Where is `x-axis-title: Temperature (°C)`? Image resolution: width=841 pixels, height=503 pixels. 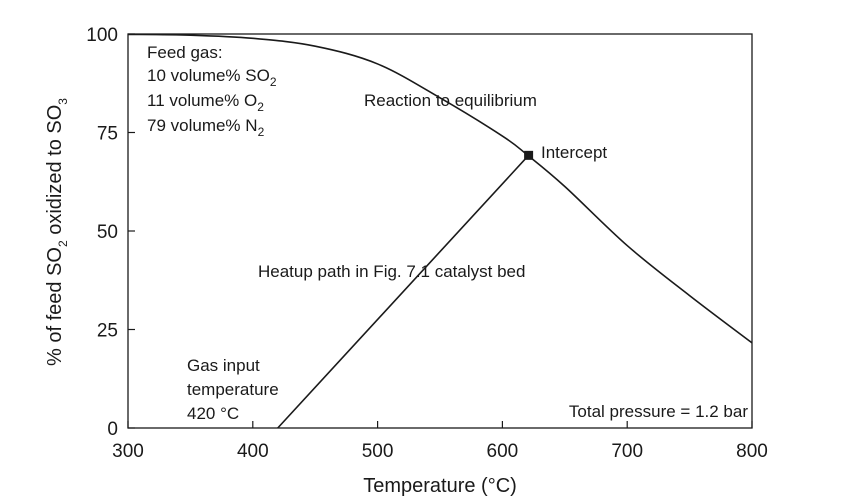
x-axis-title: Temperature (°C) is located at coordinates (440, 486).